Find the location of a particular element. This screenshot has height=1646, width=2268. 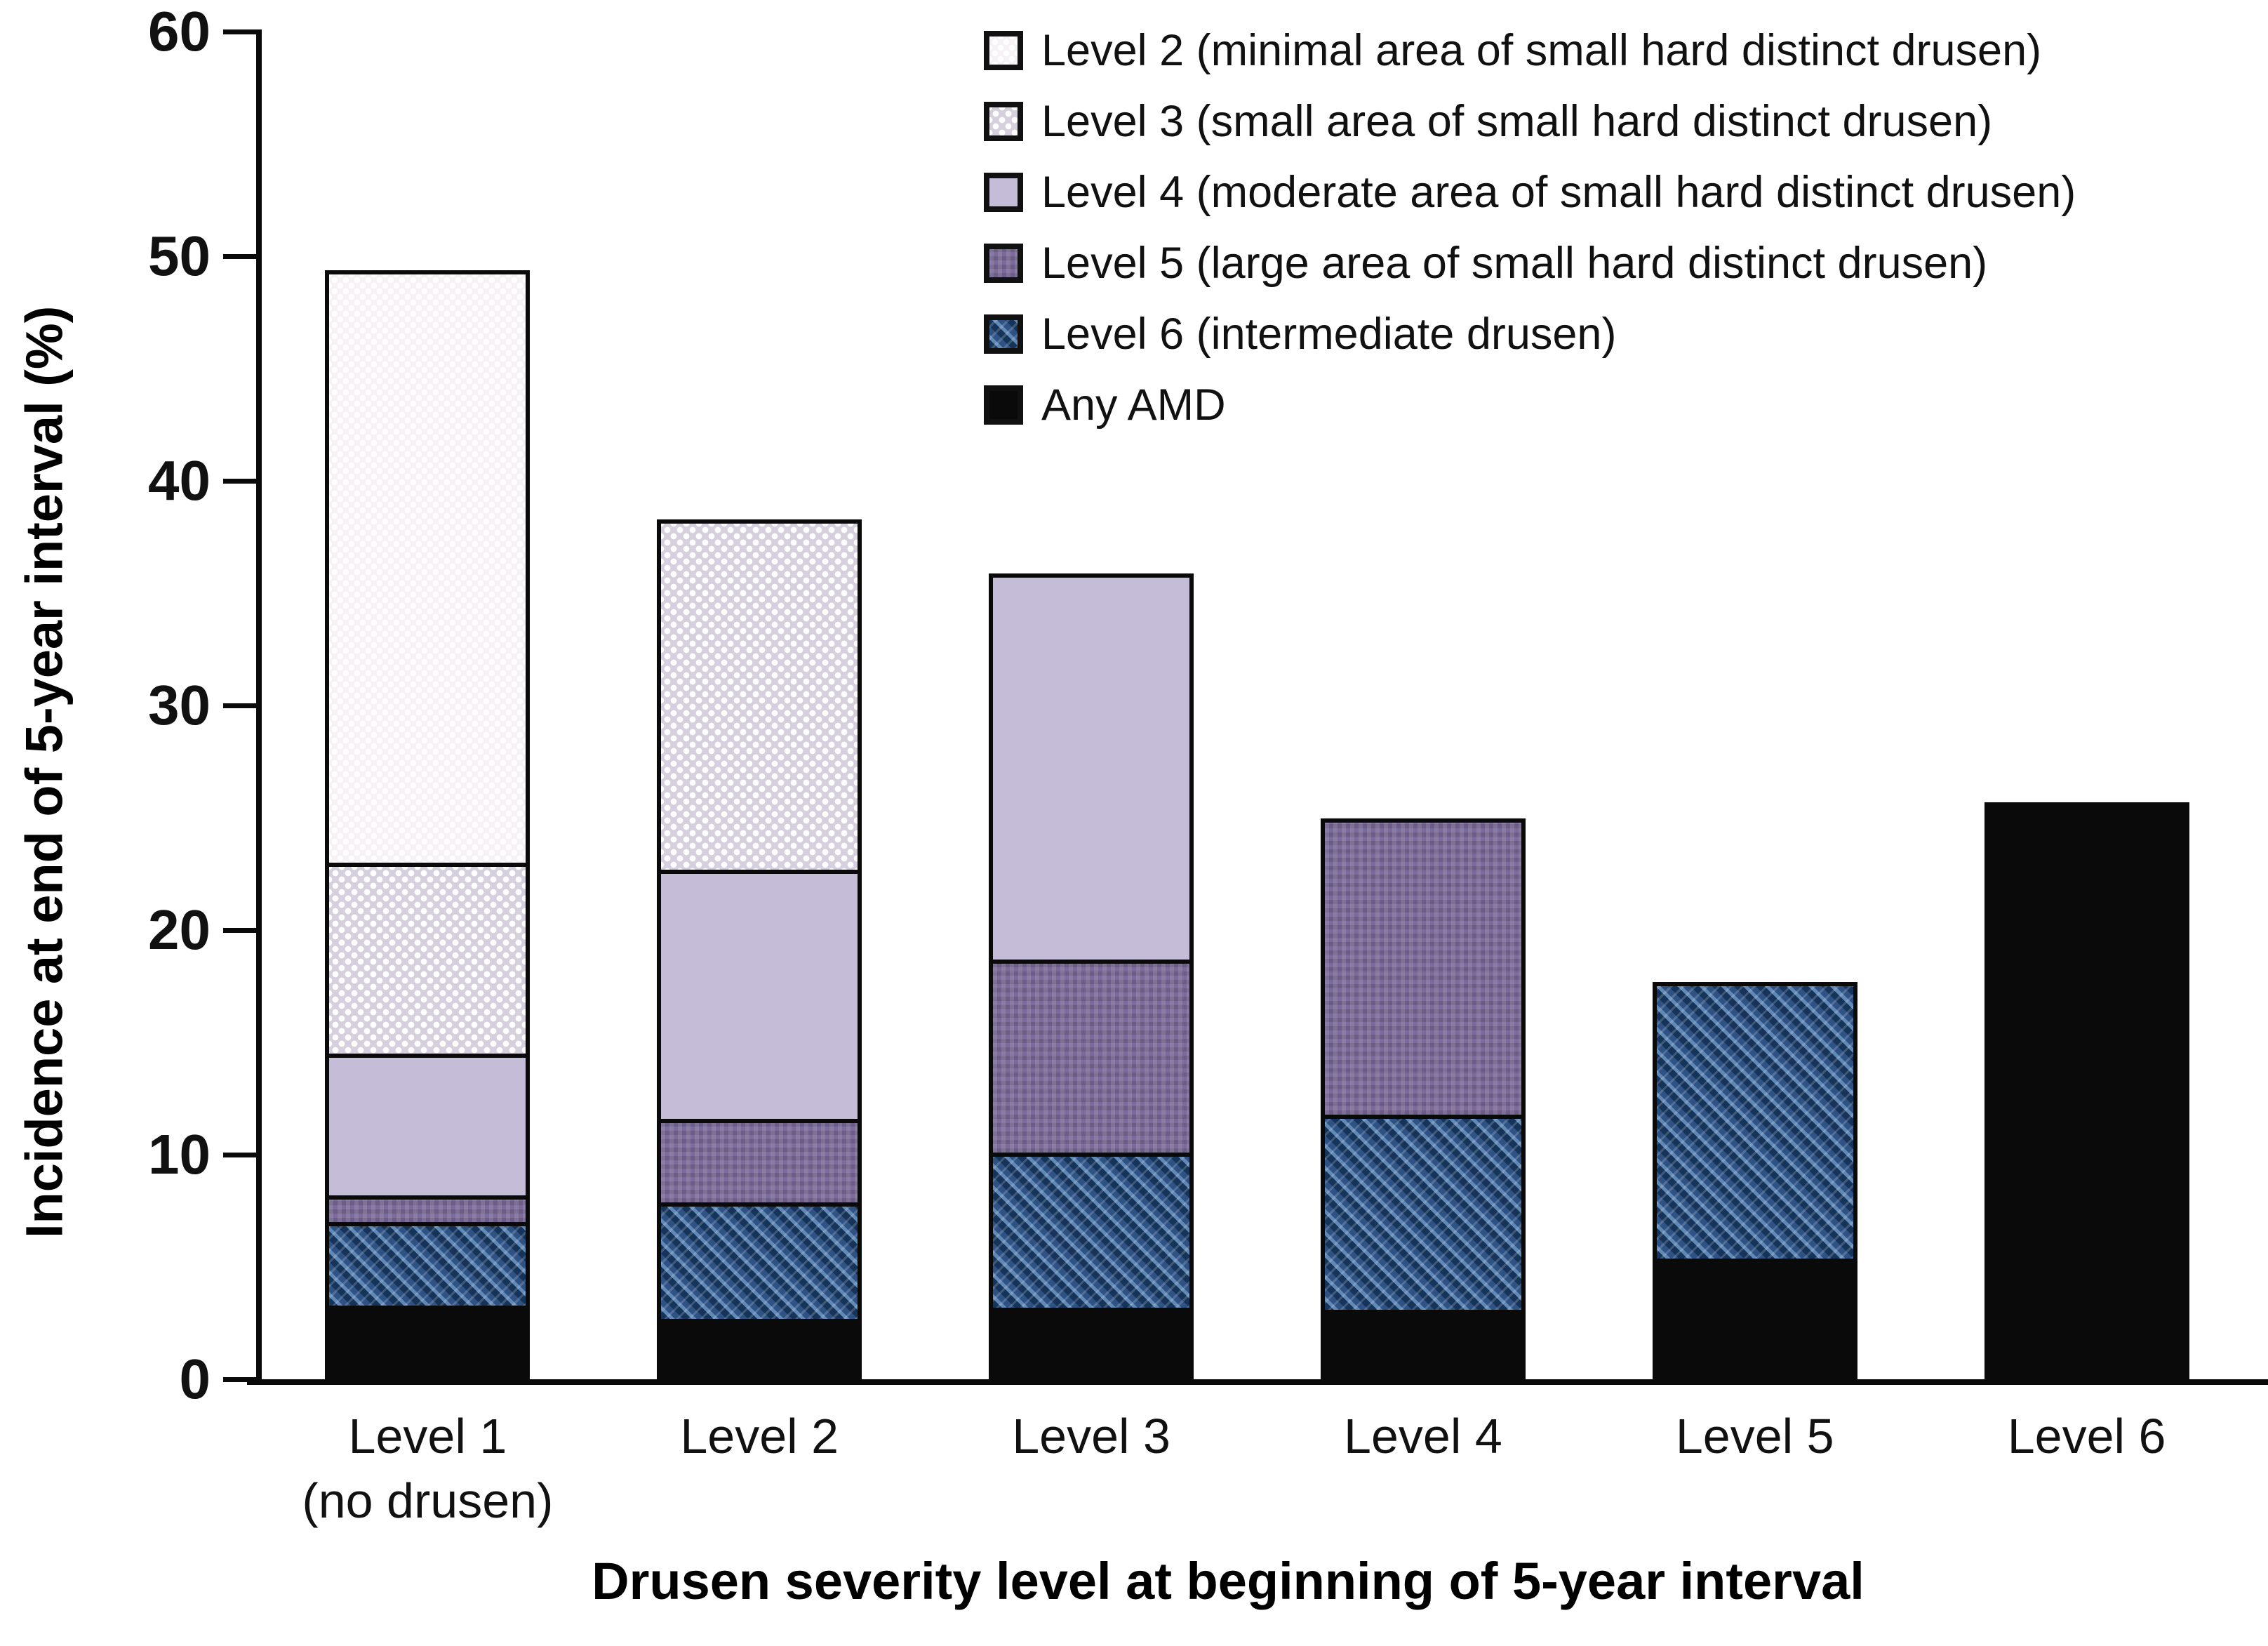

legend-swatch-solid-black-icon is located at coordinates (1003, 405).